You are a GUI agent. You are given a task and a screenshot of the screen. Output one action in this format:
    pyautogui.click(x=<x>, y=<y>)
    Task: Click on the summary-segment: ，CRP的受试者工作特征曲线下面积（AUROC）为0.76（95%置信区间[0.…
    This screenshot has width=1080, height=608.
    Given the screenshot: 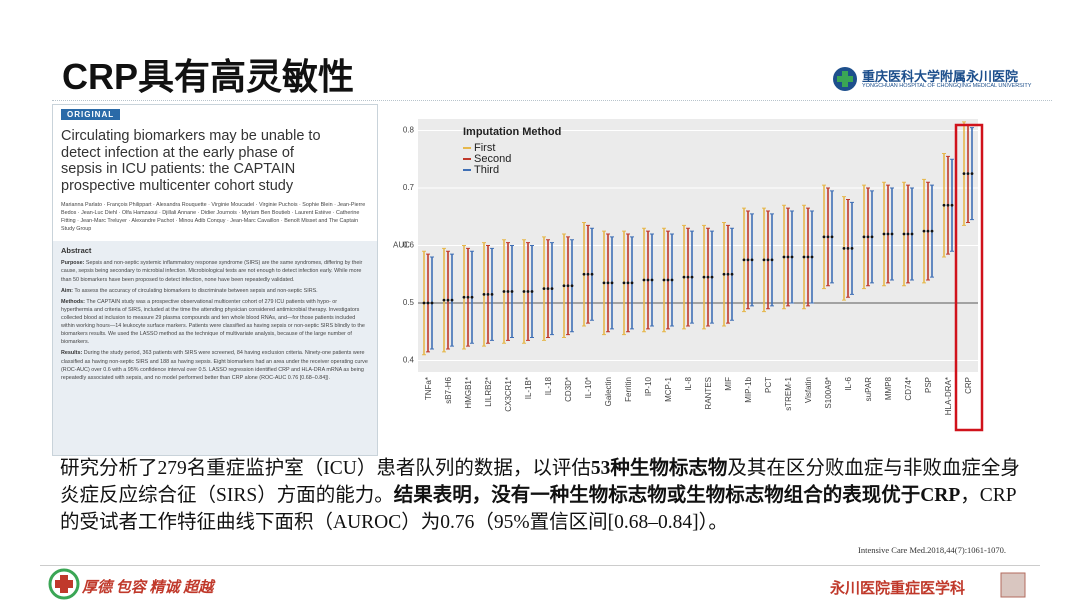 What is the action you would take?
    pyautogui.click(x=538, y=509)
    